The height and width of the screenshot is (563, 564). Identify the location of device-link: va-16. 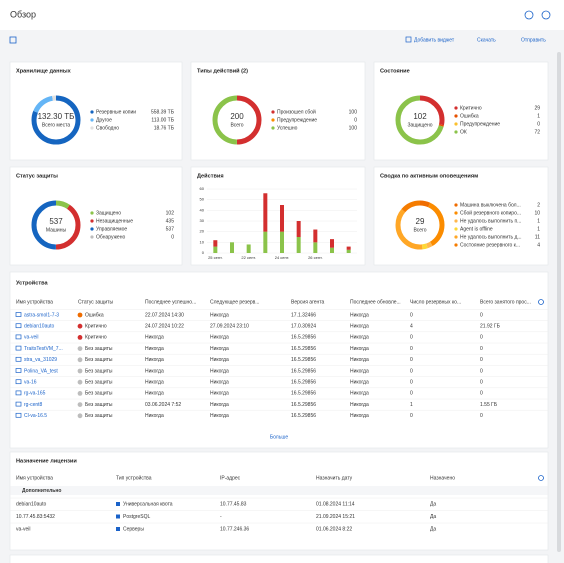
(30, 383).